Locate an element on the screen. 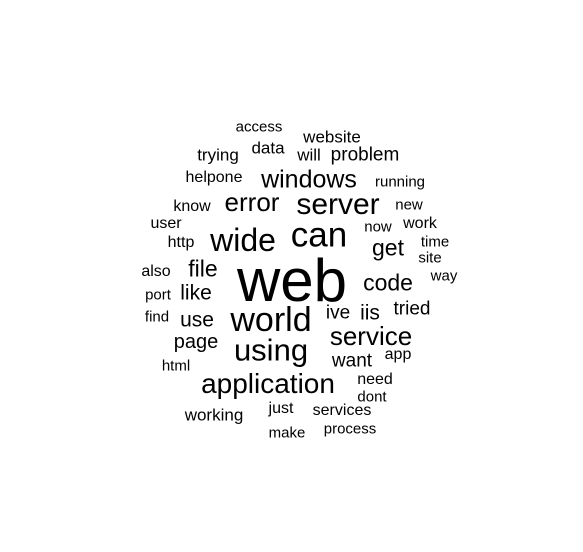 This screenshot has width=583, height=552. word: site is located at coordinates (430, 258).